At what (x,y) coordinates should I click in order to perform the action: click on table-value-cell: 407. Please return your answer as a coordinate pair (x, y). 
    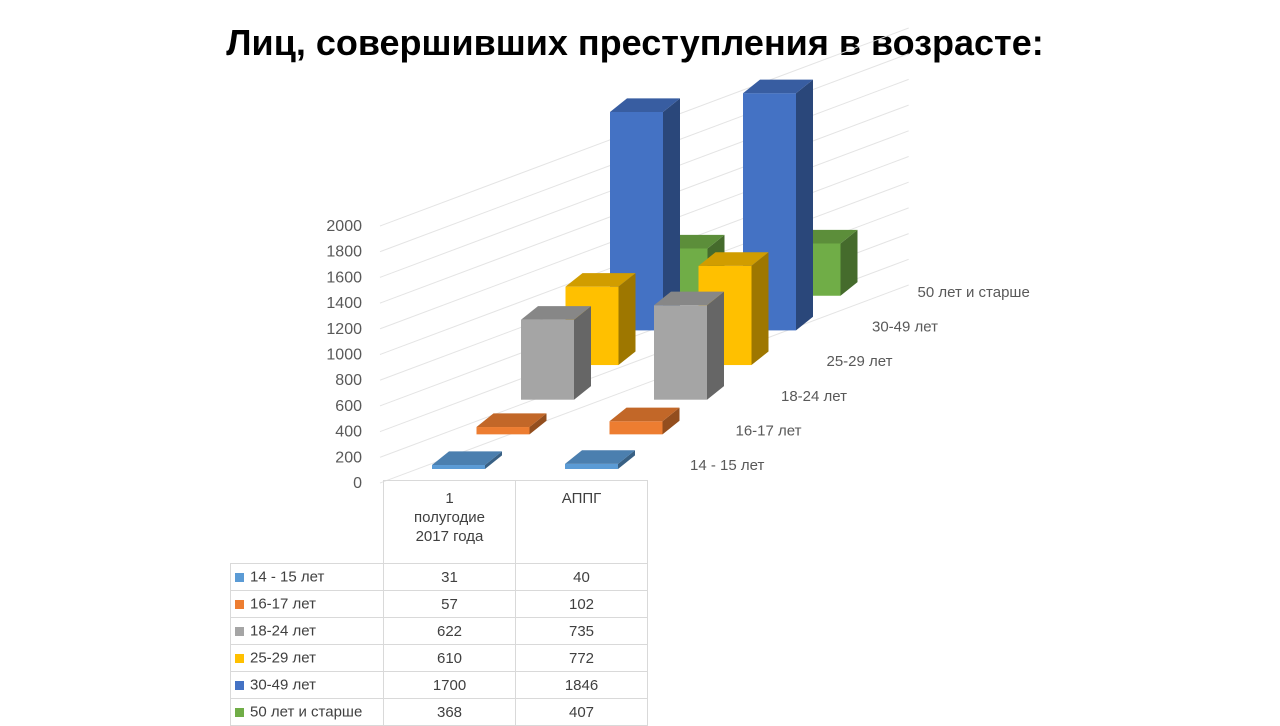
    Looking at the image, I should click on (581, 712).